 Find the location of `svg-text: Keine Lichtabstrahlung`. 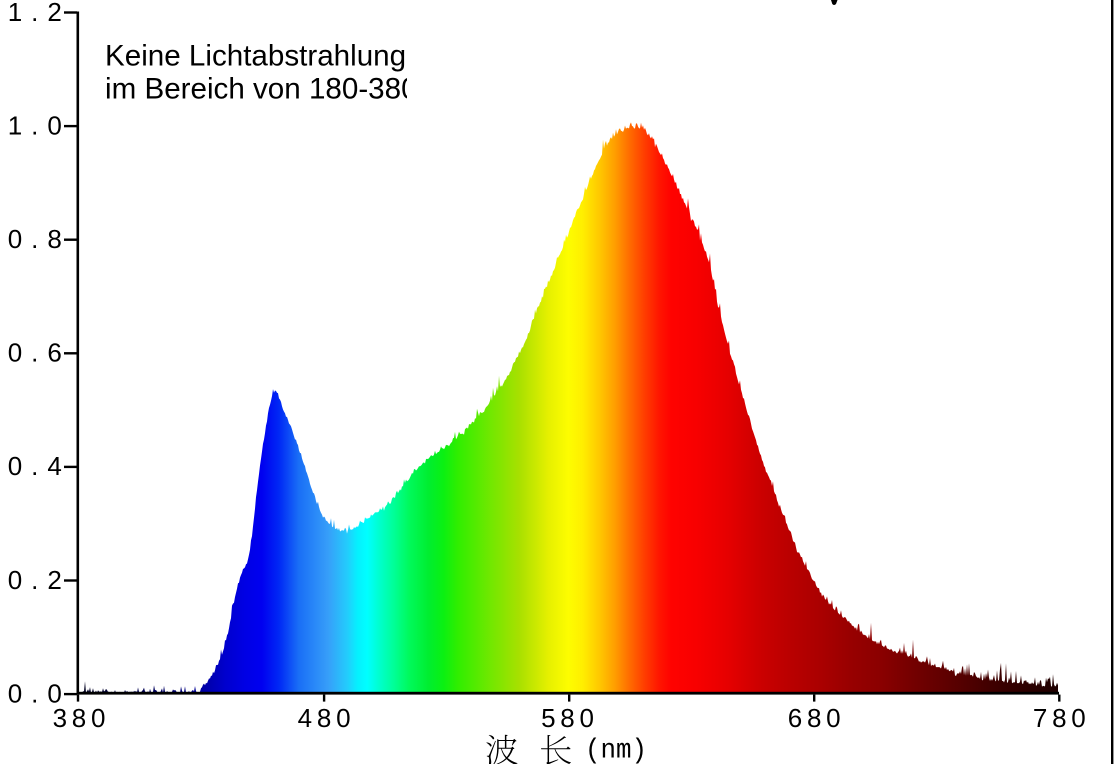

svg-text: Keine Lichtabstrahlung is located at coordinates (255, 56).